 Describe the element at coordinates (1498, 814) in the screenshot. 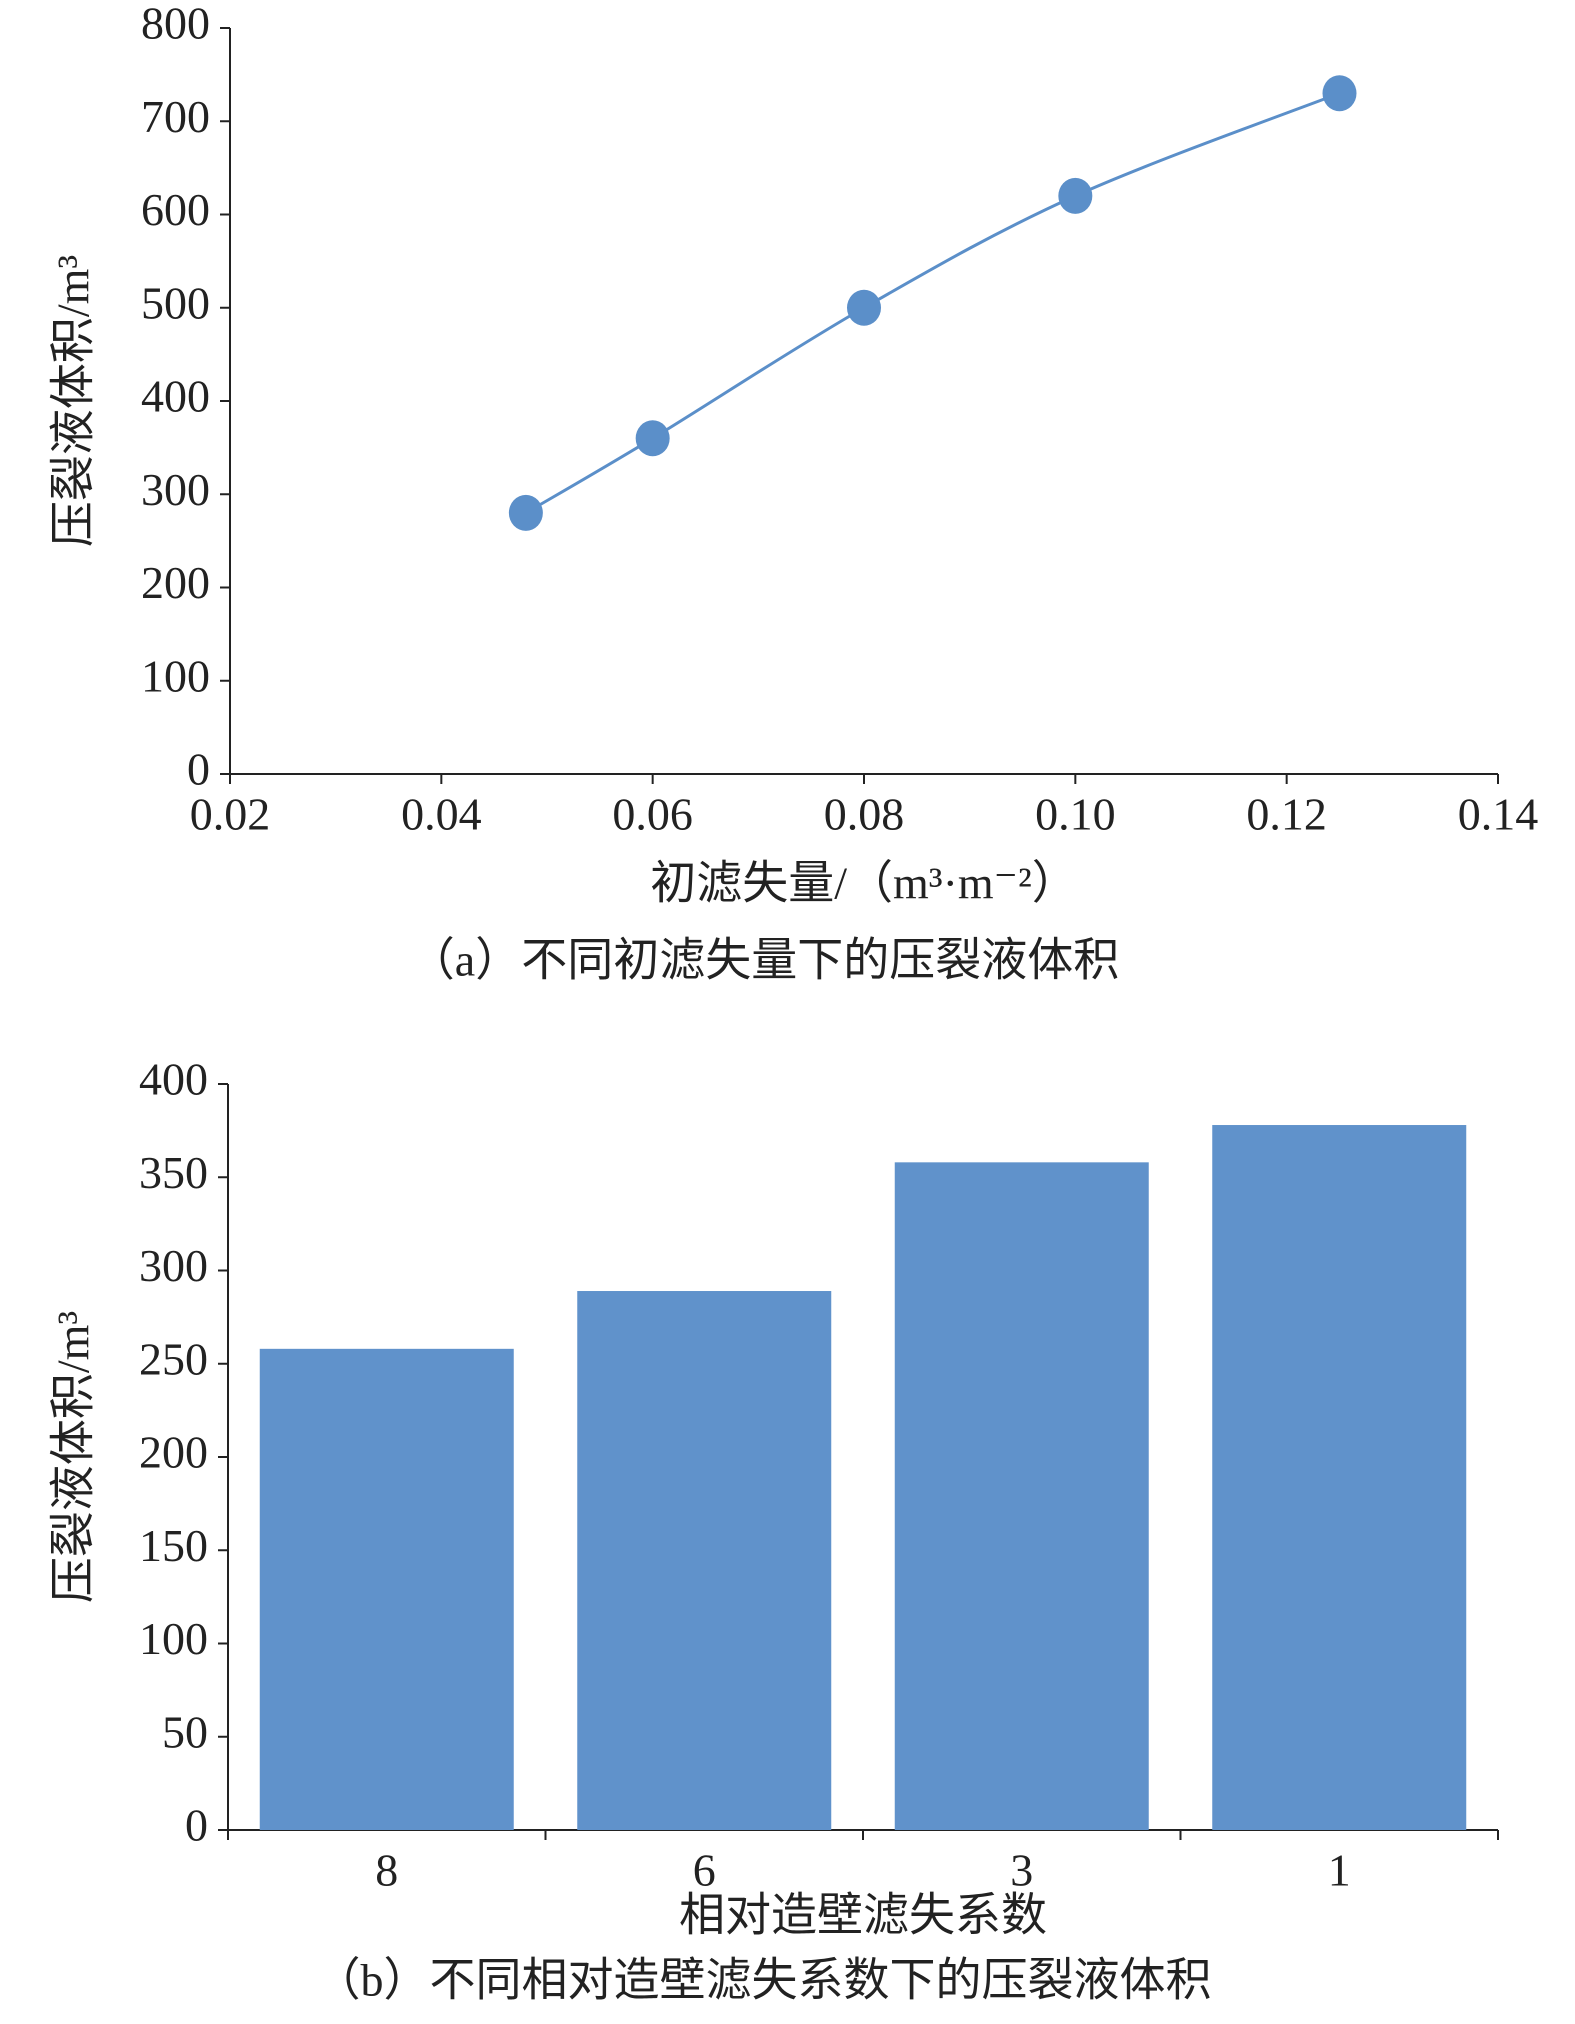

I see `x-tick-label: 0.14` at that location.